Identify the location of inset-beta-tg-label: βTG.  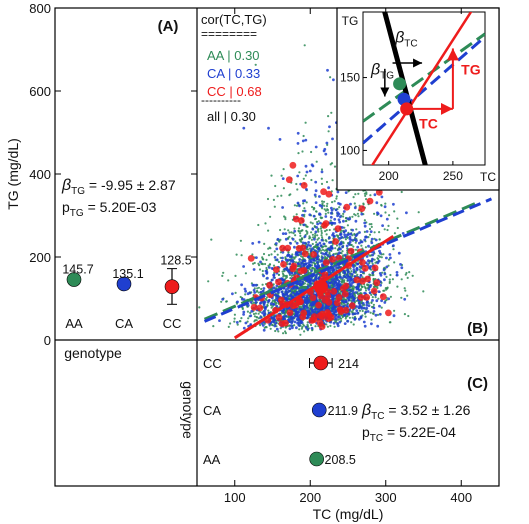
(382, 72).